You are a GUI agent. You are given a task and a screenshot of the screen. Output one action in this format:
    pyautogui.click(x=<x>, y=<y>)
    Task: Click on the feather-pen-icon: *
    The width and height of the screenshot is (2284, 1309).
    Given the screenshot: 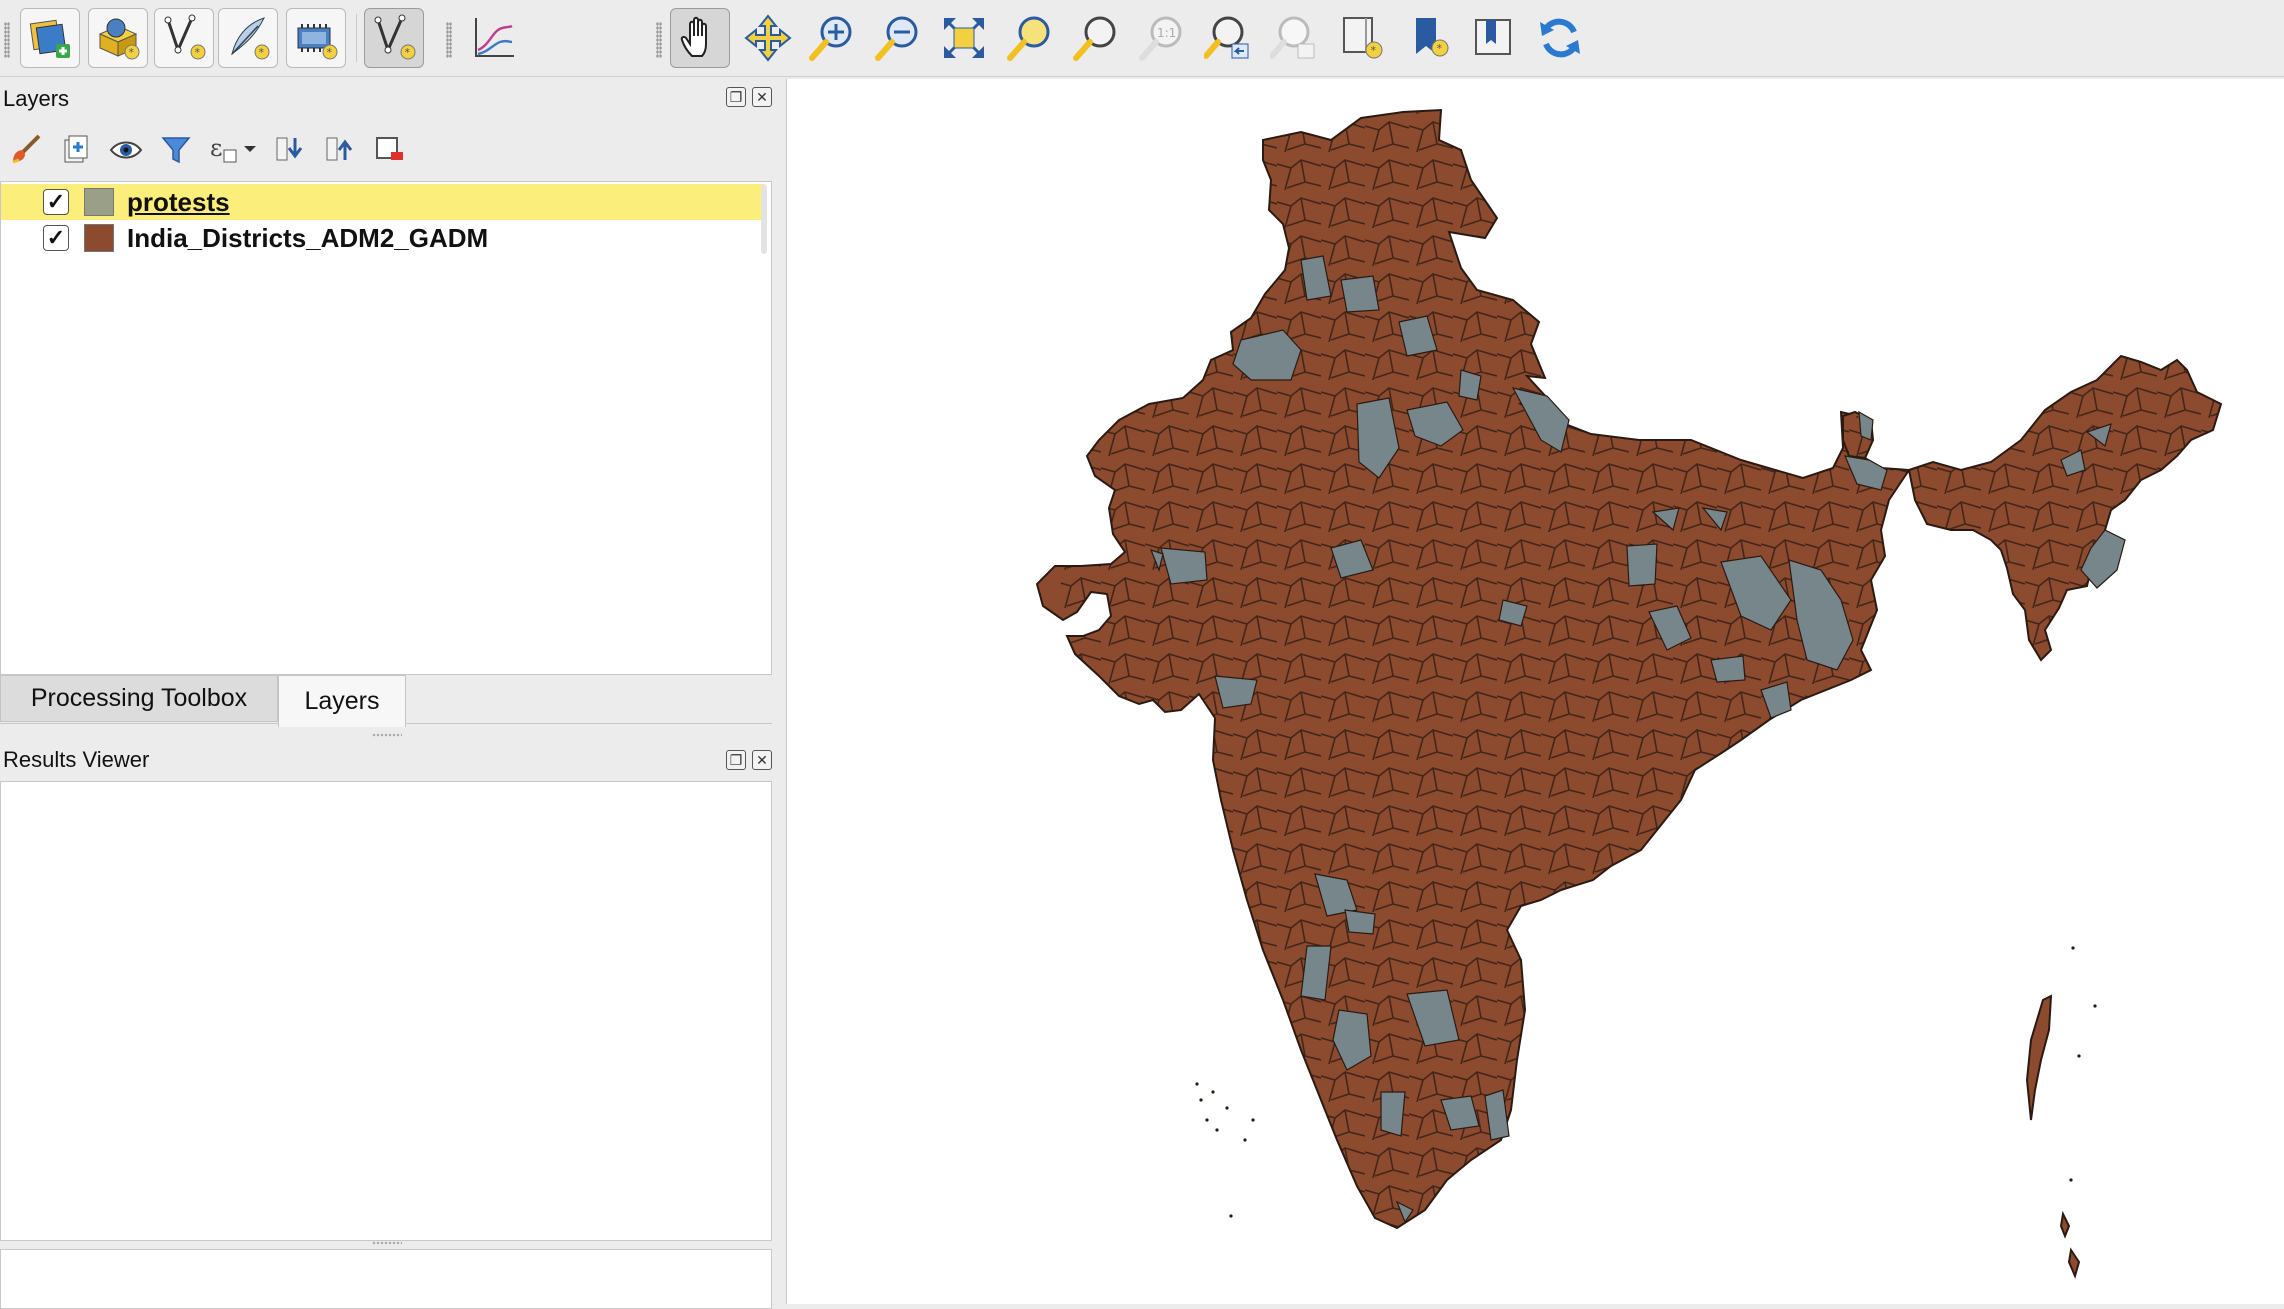 What is the action you would take?
    pyautogui.click(x=250, y=38)
    